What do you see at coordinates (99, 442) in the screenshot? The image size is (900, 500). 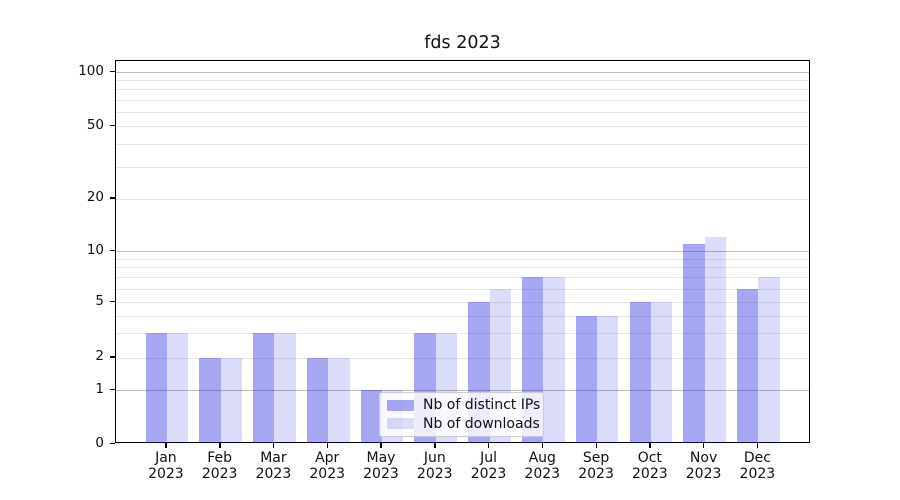 I see `y-tick-label-0: 0` at bounding box center [99, 442].